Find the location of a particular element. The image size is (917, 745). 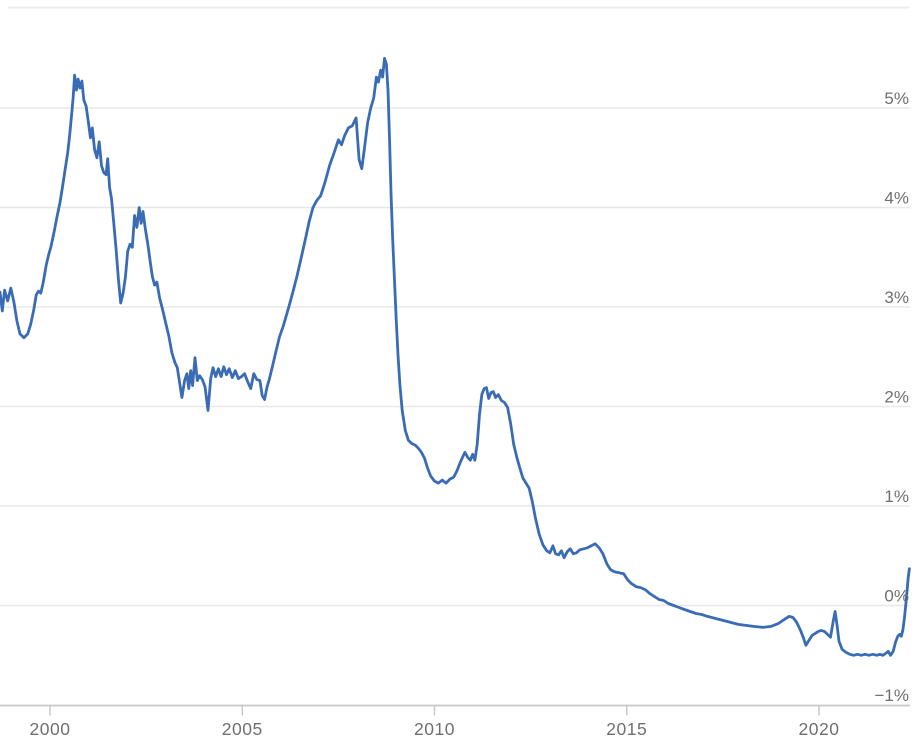

y-axis-label-1%: 1% is located at coordinates (896, 496).